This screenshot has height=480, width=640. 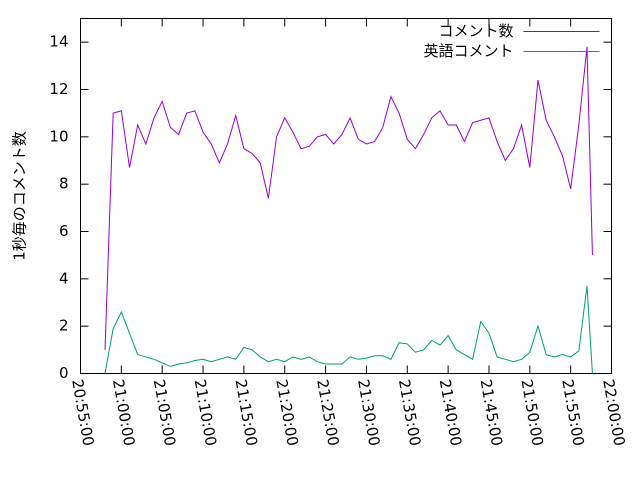 I want to click on x-tick-label: 21:40:00, so click(x=450, y=412).